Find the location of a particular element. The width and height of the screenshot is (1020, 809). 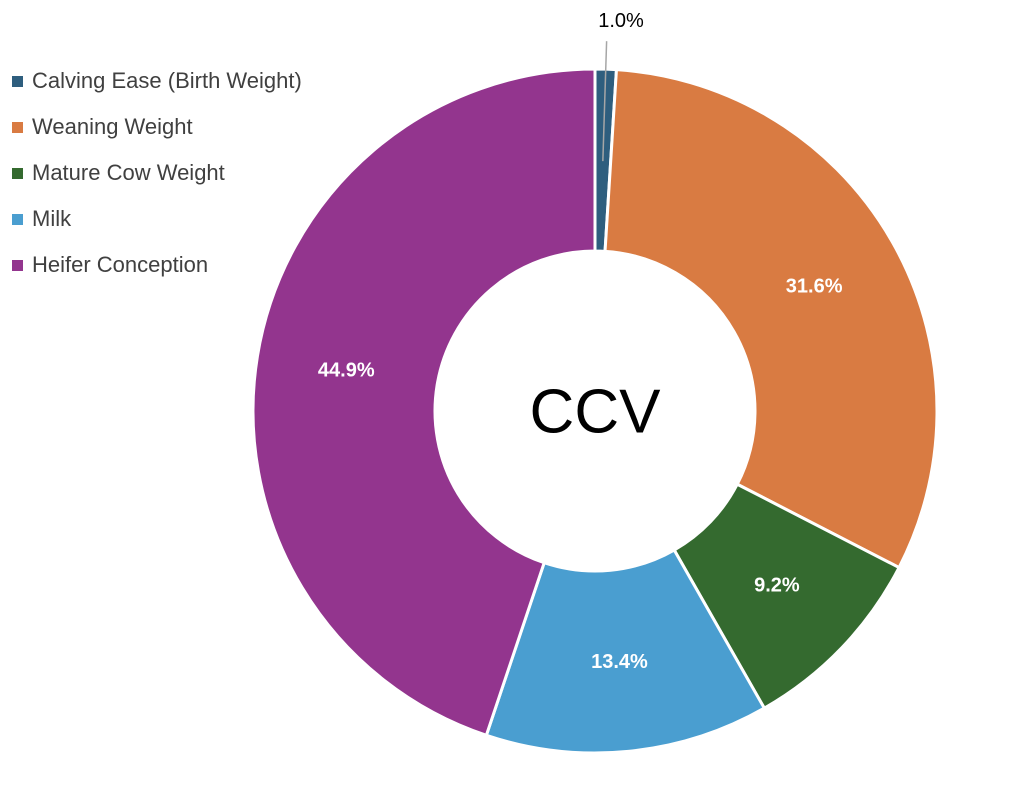

legend-item-weaning-weight: Weaning Weight is located at coordinates (157, 127).